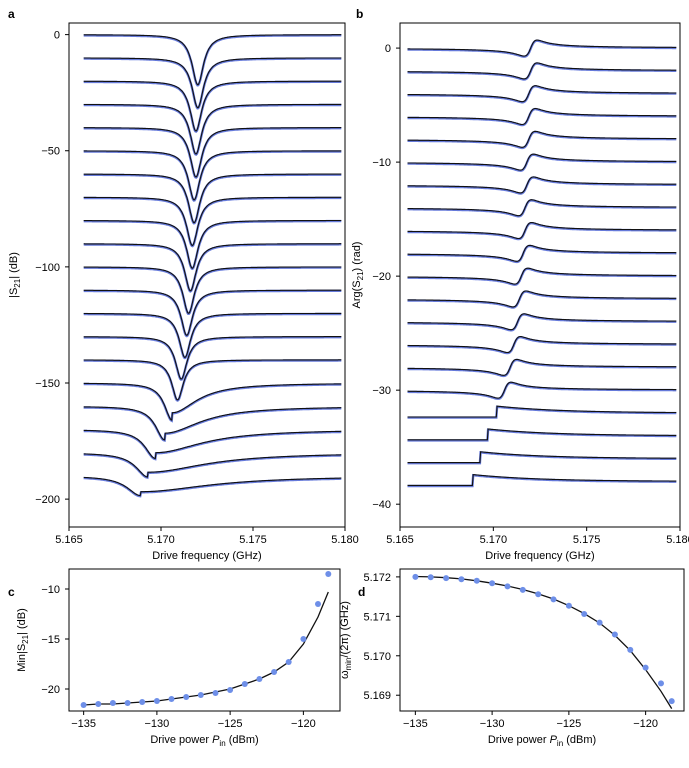  I want to click on label-part: Min|S, so click(22, 658).